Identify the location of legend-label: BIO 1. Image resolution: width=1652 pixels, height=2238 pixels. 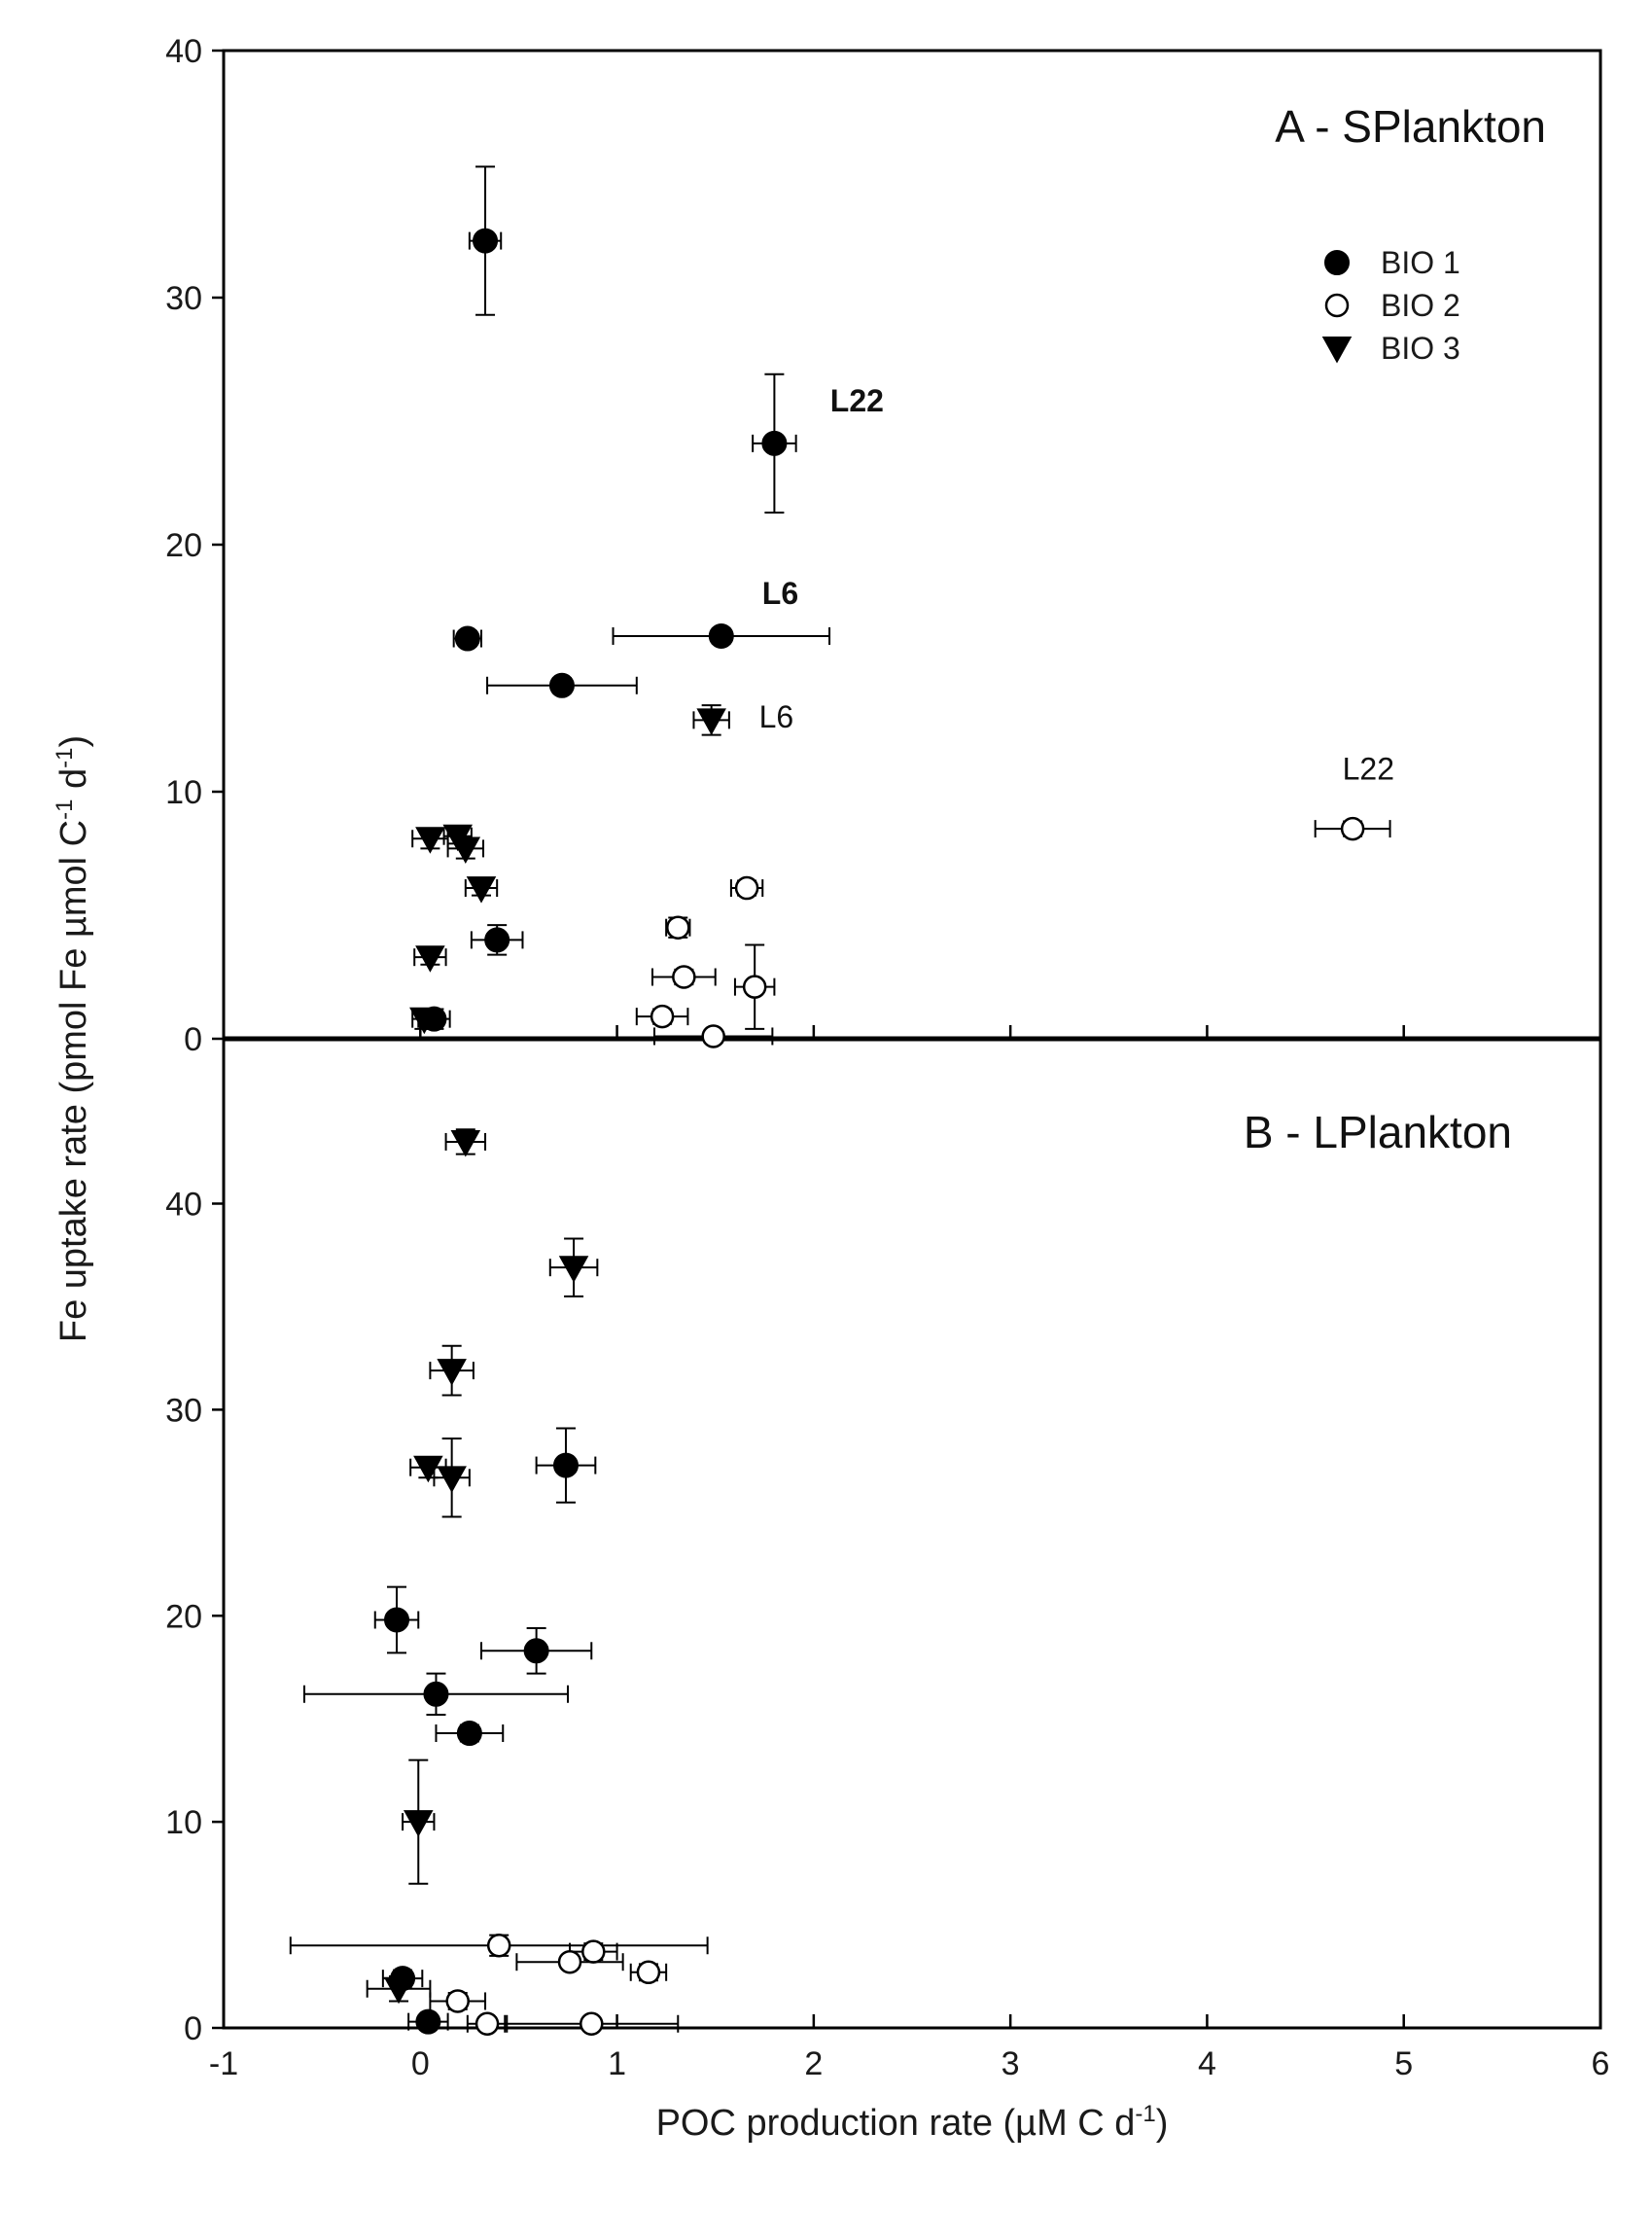
(1420, 262).